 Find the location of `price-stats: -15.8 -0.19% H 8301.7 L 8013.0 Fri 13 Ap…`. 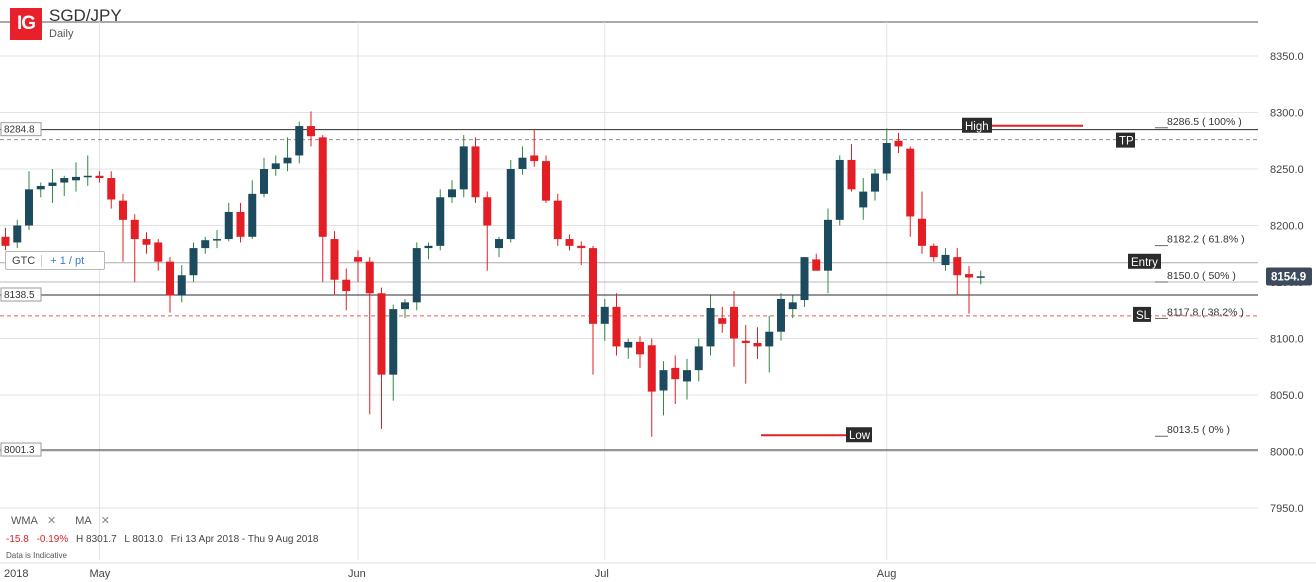

price-stats: -15.8 -0.19% H 8301.7 L 8013.0 Fri 13 Ap… is located at coordinates (164, 539).